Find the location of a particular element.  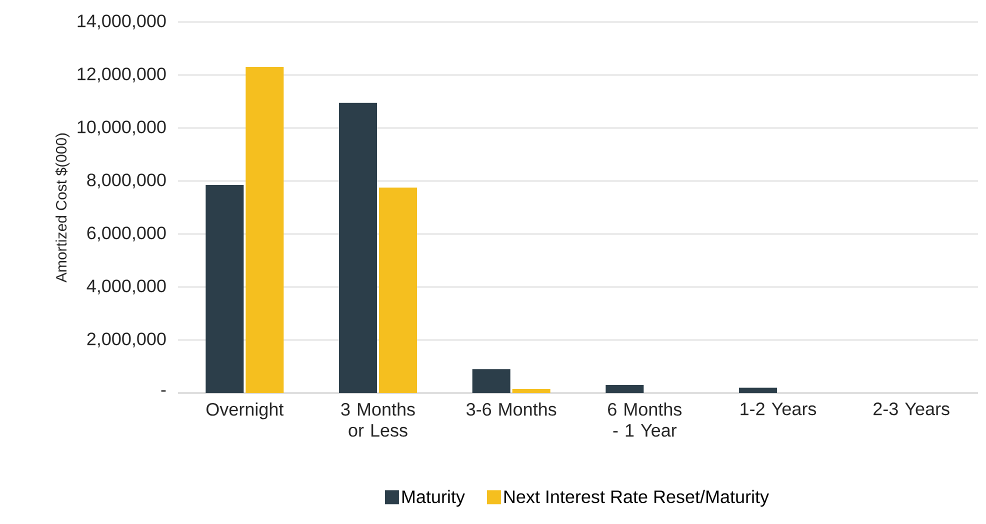

y-axis-title: Amortized Cost $(000) is located at coordinates (62, 207).